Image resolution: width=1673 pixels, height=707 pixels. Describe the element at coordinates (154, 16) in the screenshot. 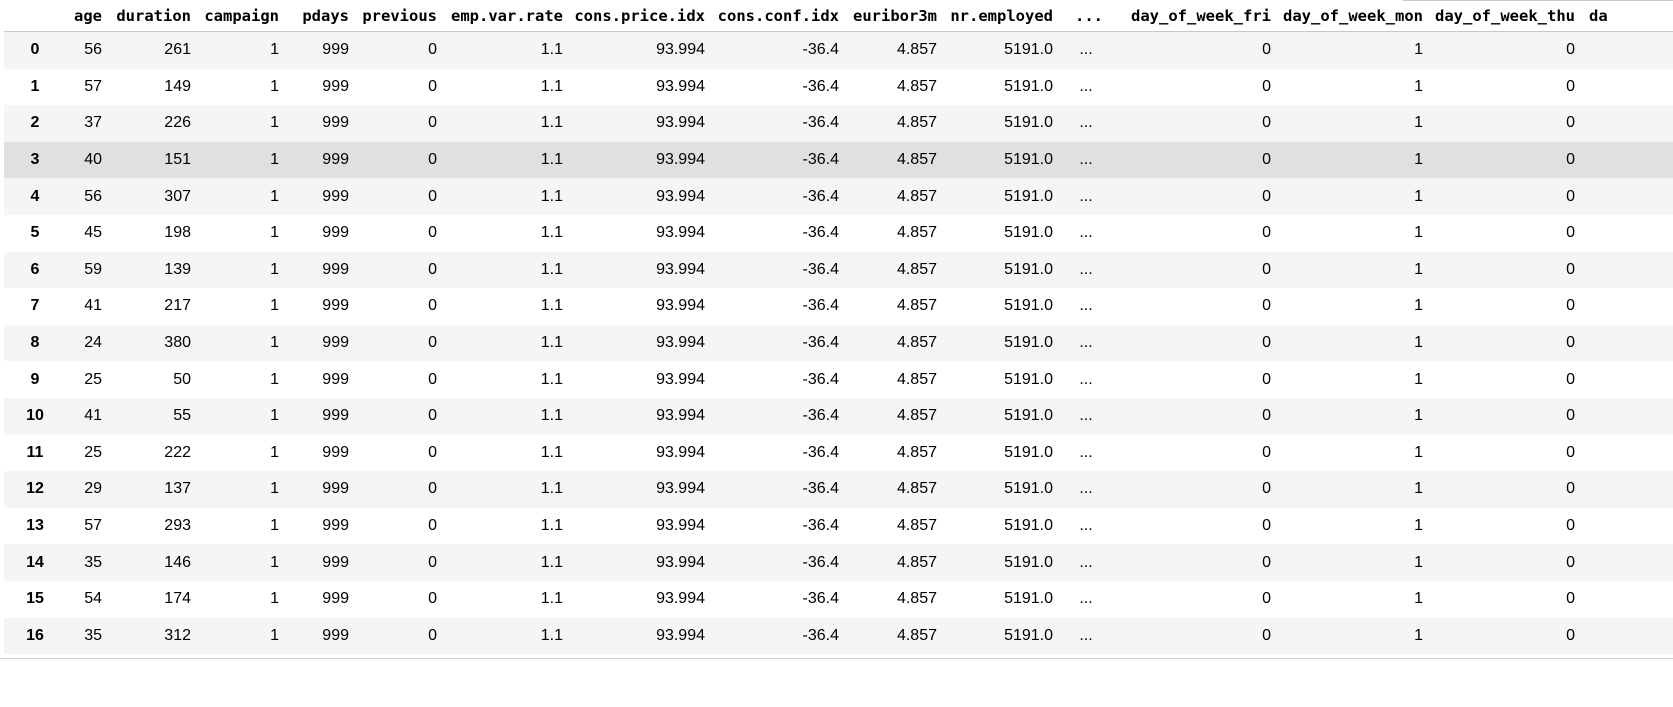

I see `column-header: duration` at that location.